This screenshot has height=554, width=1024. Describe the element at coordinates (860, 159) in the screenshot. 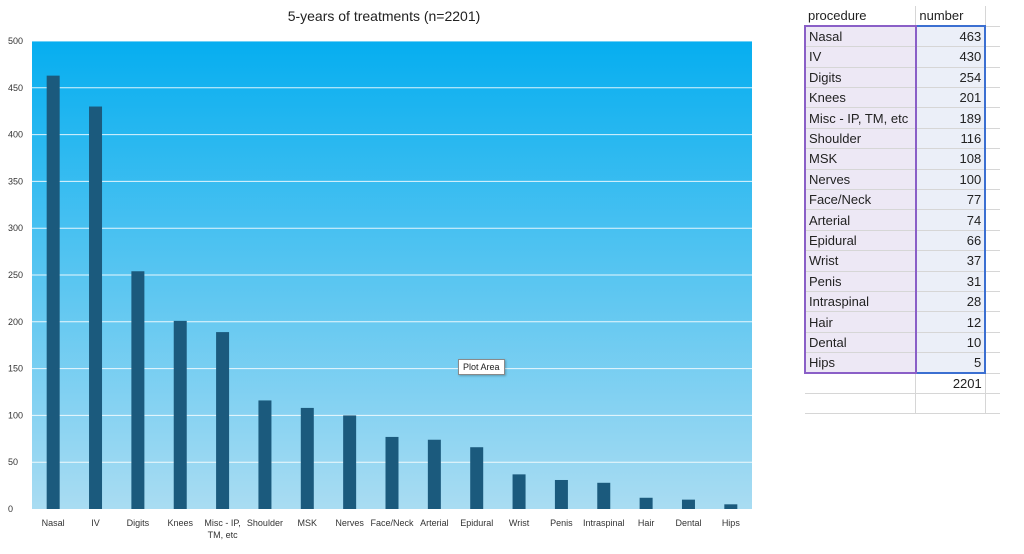

I see `procedure-cell: MSK` at that location.